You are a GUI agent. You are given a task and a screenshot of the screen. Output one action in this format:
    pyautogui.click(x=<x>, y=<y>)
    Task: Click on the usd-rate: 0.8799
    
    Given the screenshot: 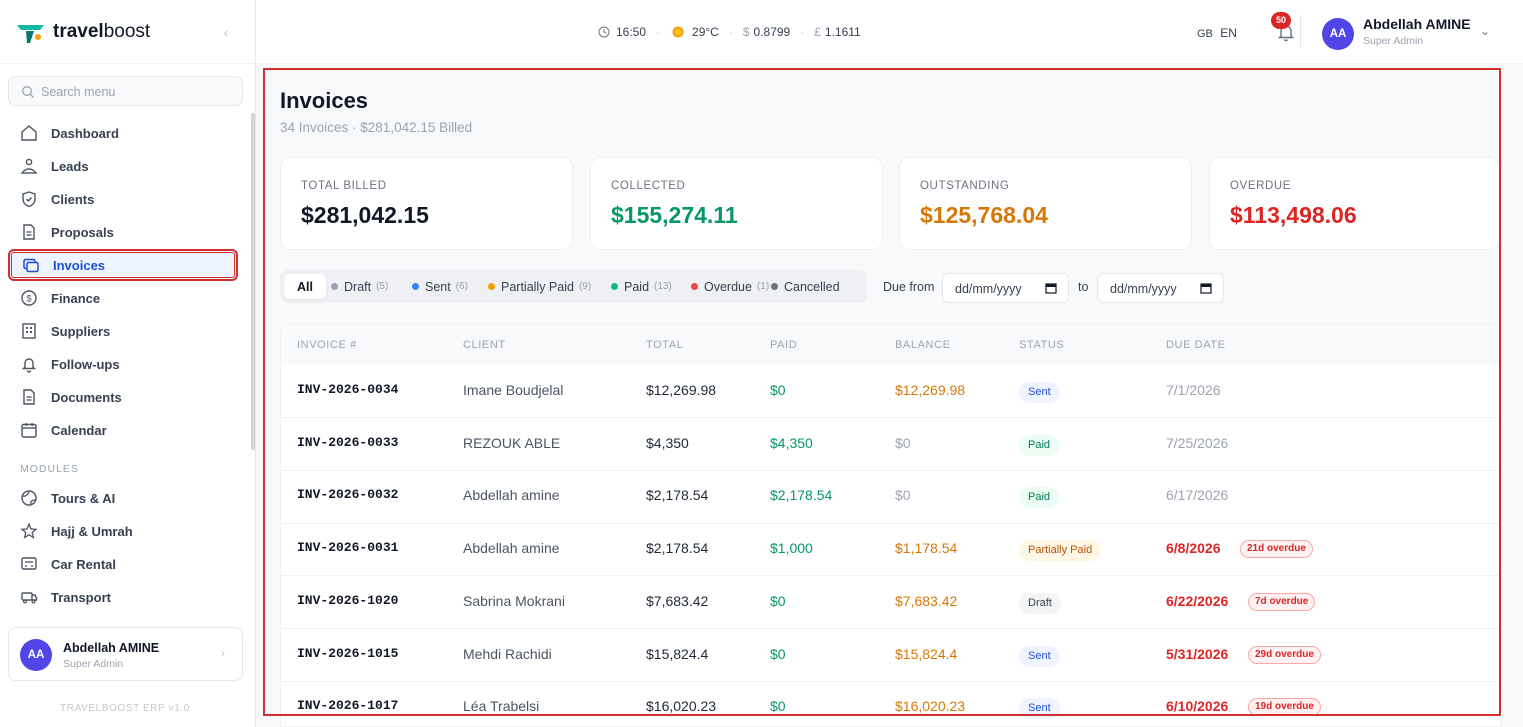 What is the action you would take?
    pyautogui.click(x=772, y=32)
    